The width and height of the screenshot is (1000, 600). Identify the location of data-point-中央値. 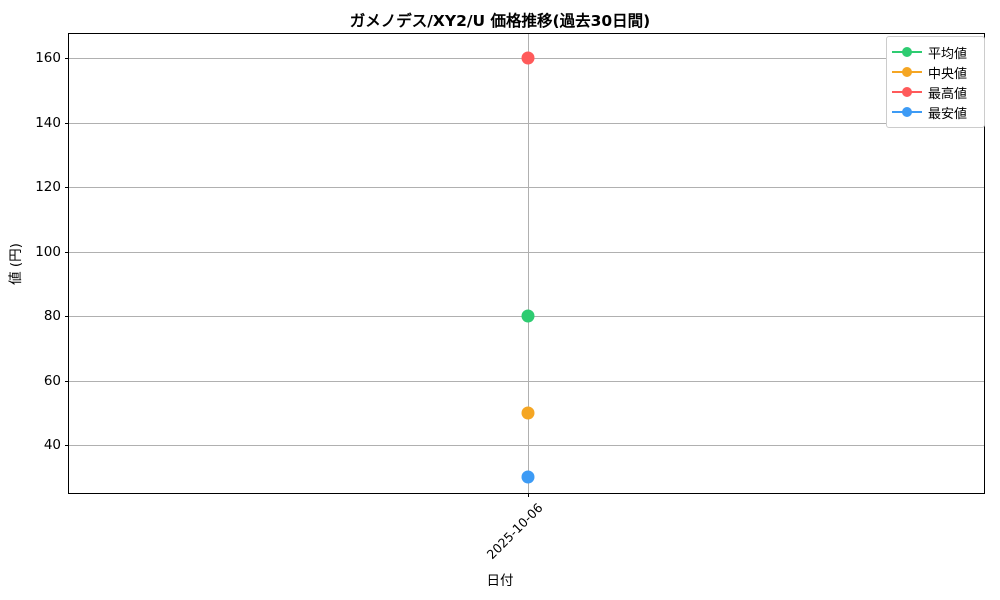
(528, 413).